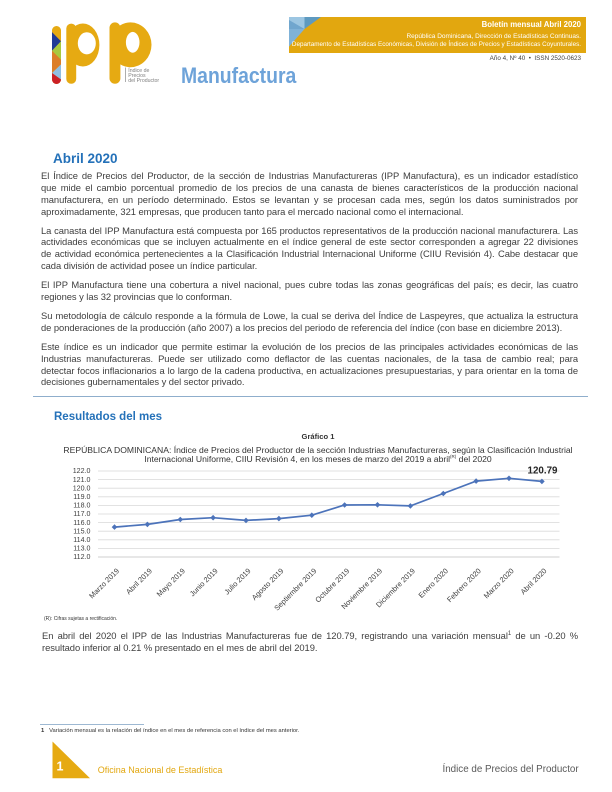 The height and width of the screenshot is (792, 612). What do you see at coordinates (81, 506) in the screenshot?
I see `svg-text: 118.0` at bounding box center [81, 506].